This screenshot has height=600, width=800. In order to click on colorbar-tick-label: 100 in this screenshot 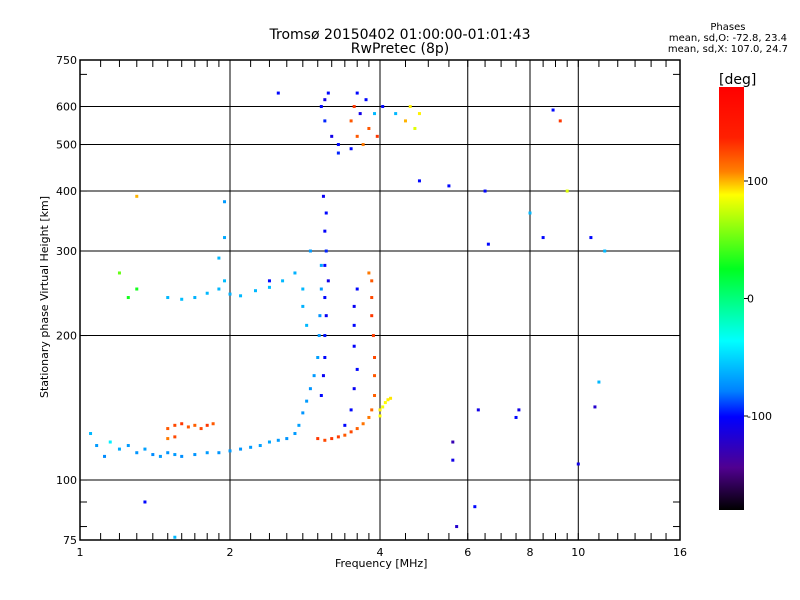, I will do `click(757, 181)`.